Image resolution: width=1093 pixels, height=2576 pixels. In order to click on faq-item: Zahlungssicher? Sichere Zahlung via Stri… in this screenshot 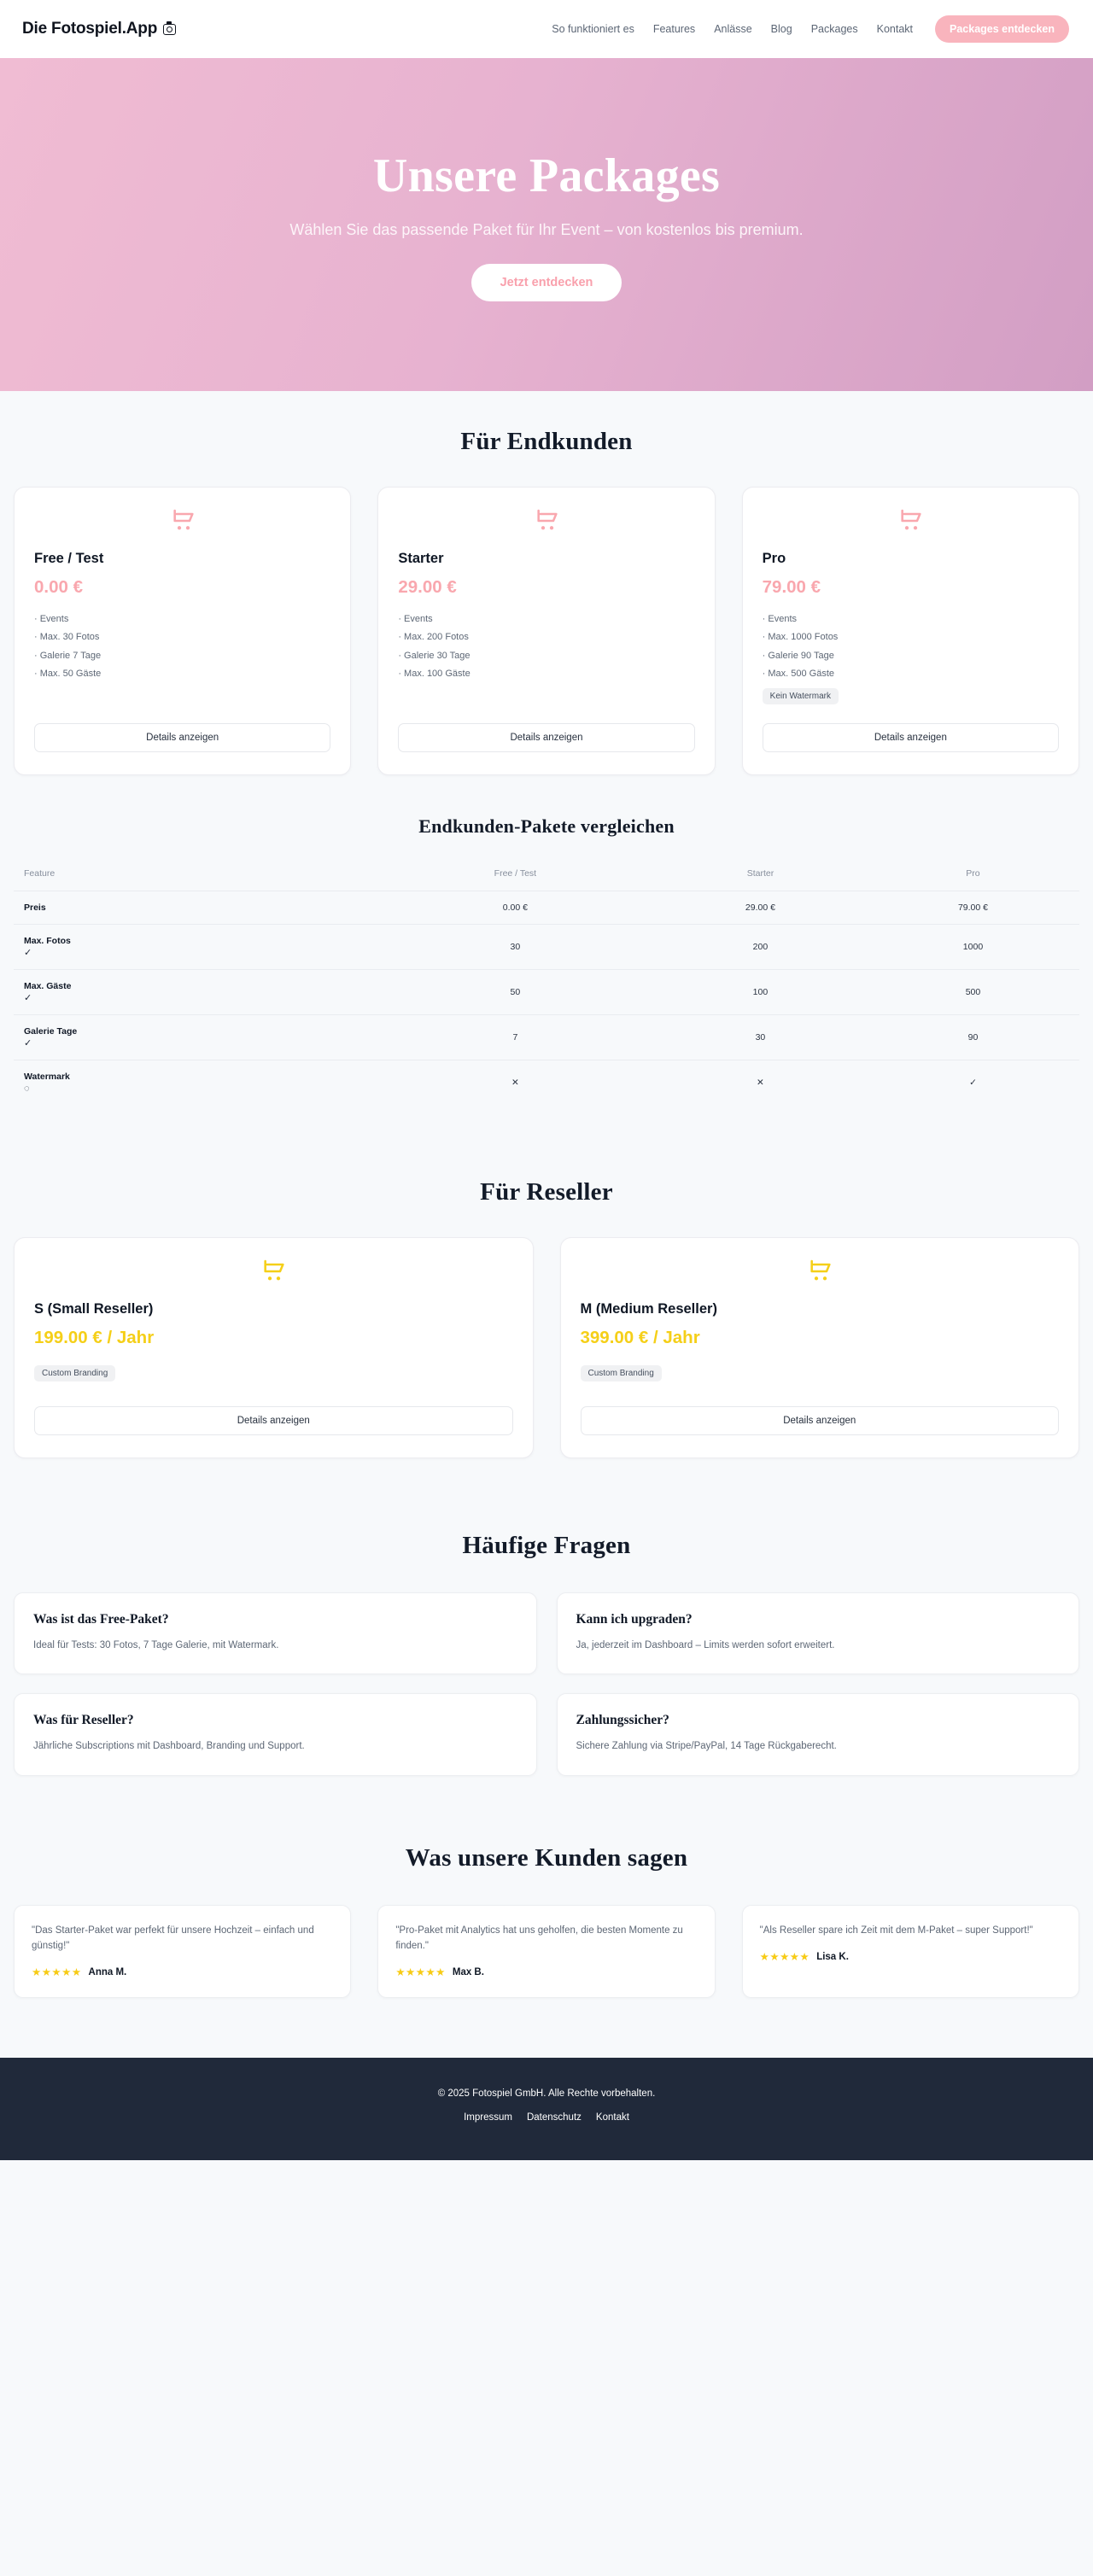, I will do `click(817, 1734)`.